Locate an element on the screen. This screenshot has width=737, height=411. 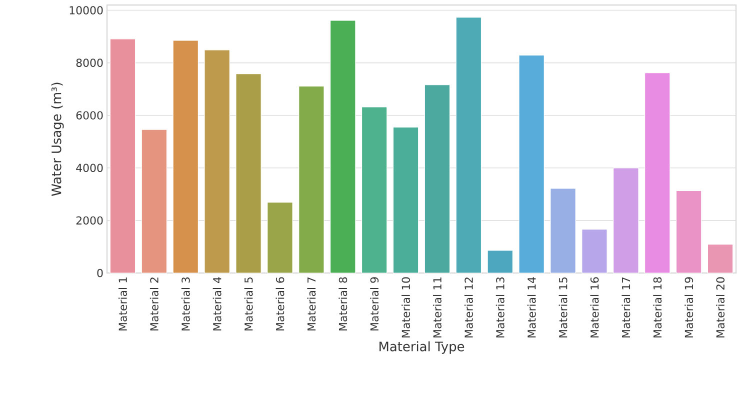
y-tick-label: 6000 is located at coordinates (89, 115).